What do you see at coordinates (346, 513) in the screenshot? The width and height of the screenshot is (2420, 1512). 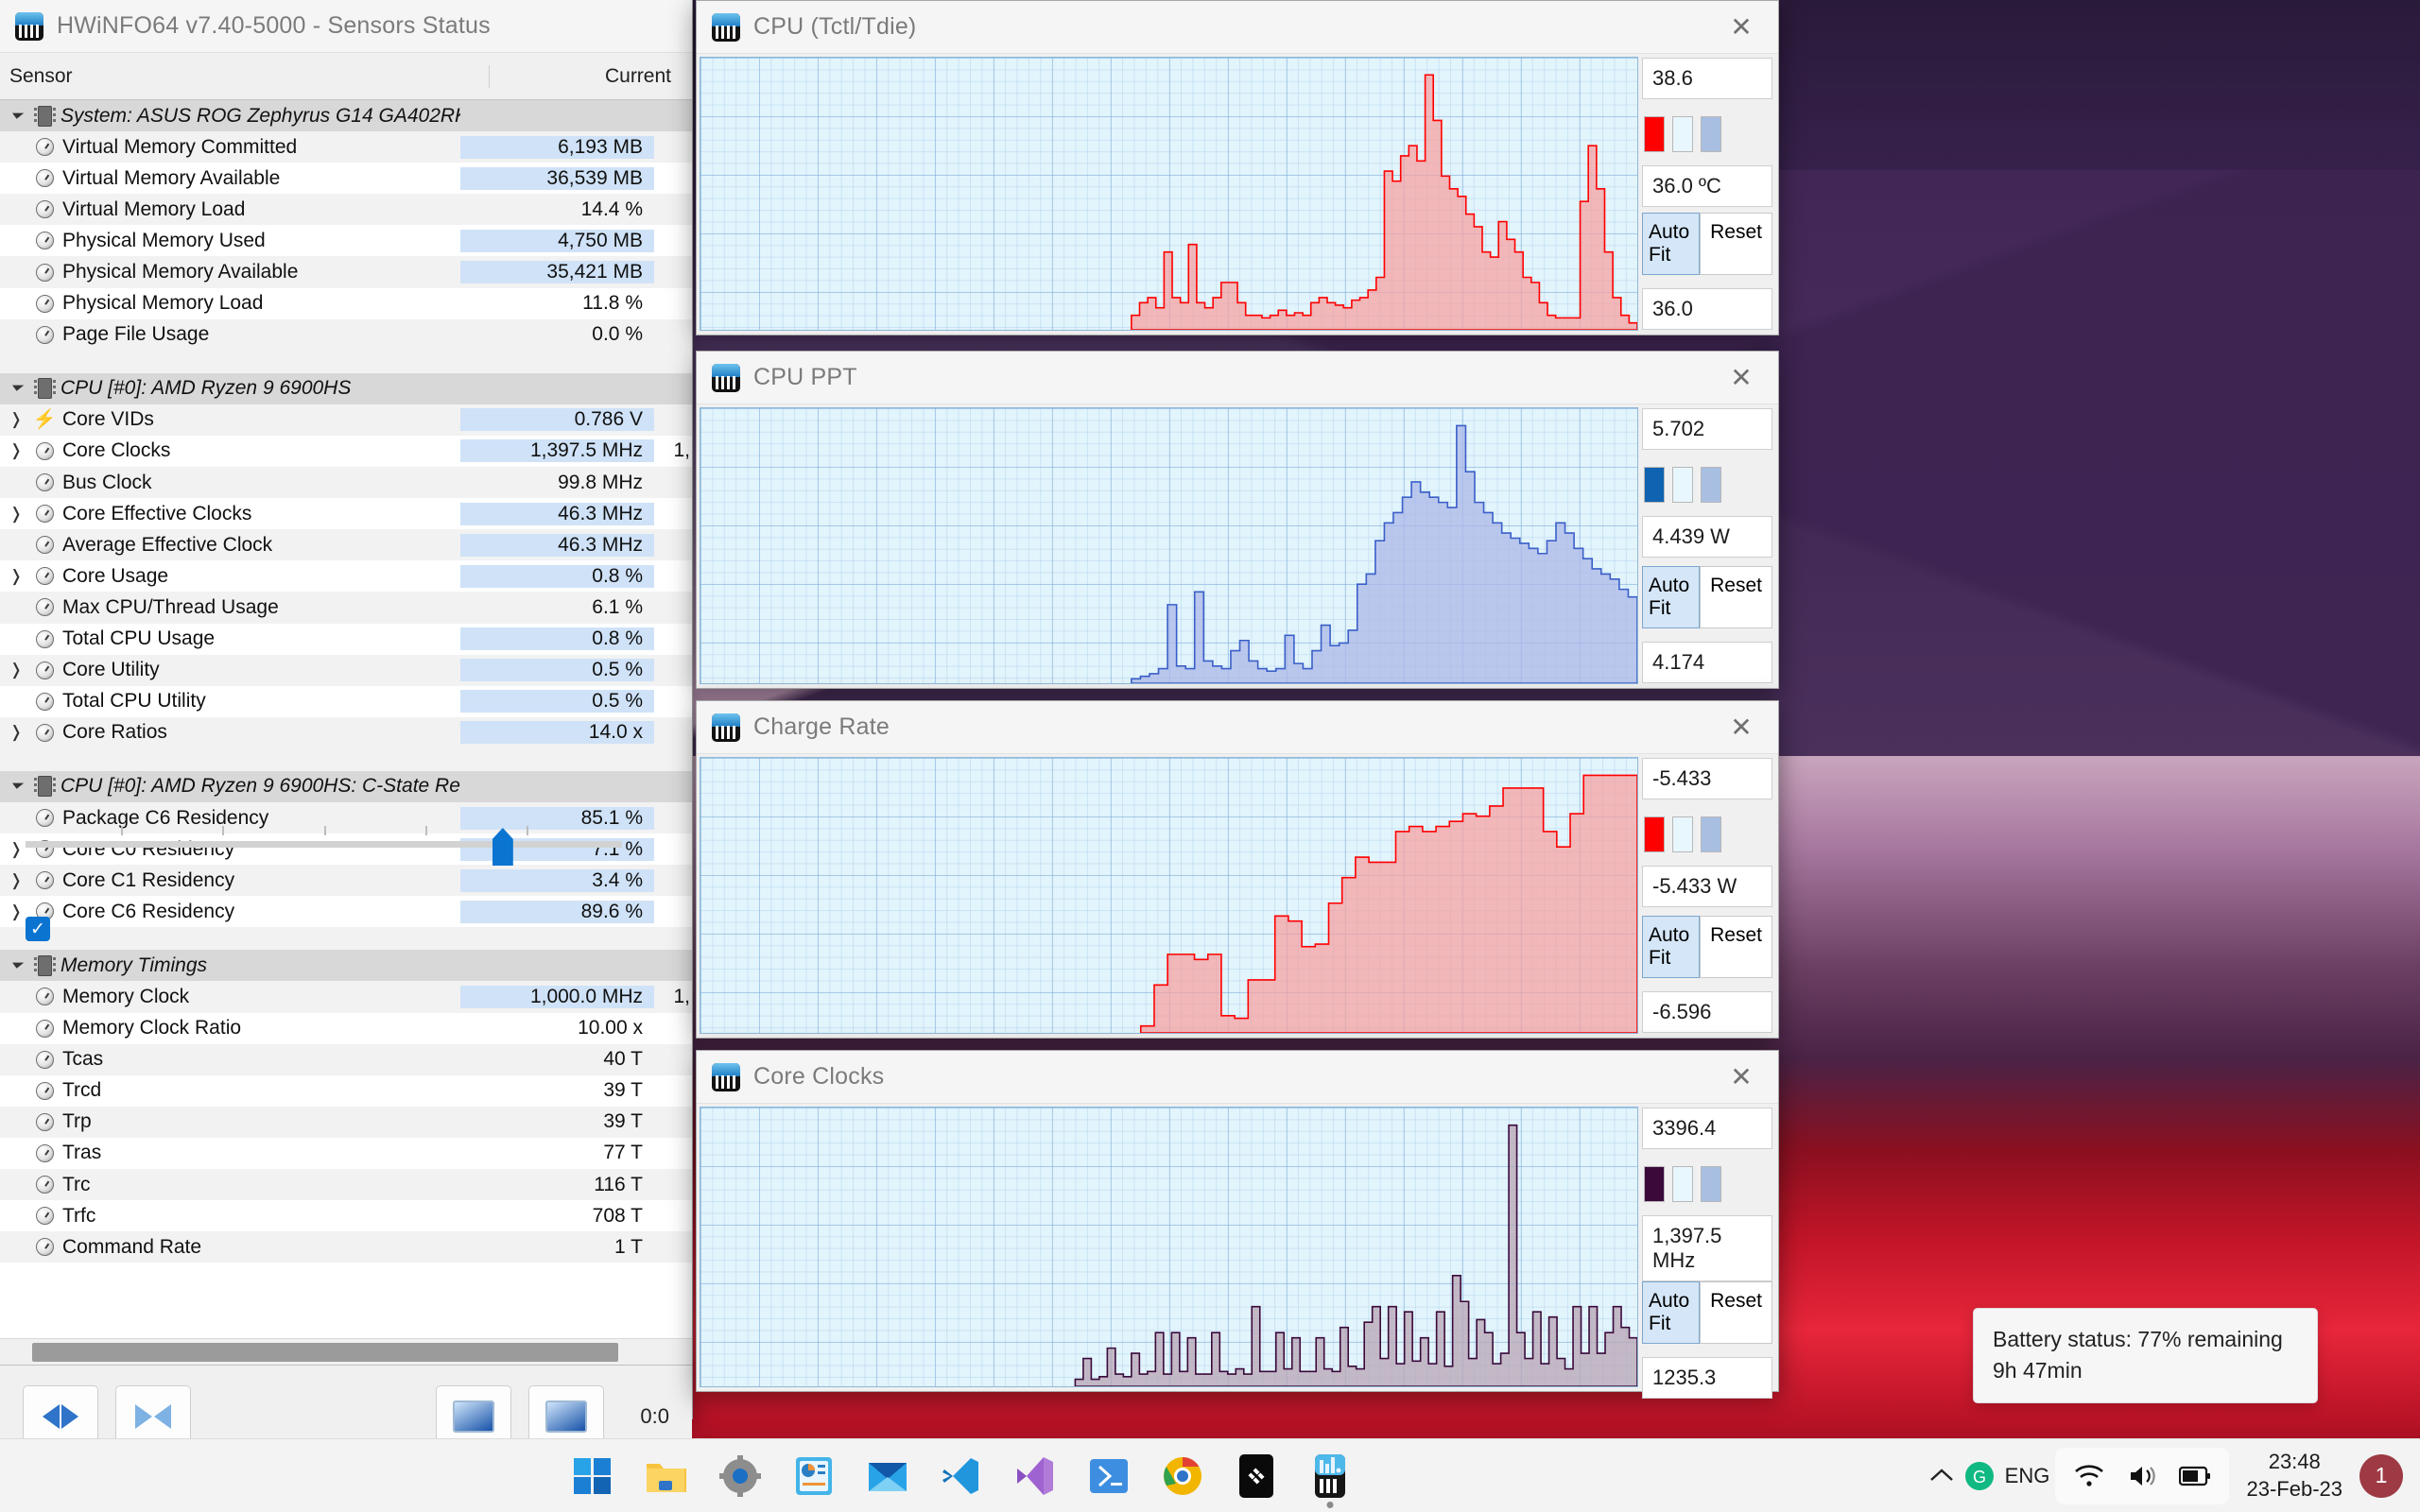 I see `sensor-row: ❭ Core Effective Clocks 46.3 MHz` at bounding box center [346, 513].